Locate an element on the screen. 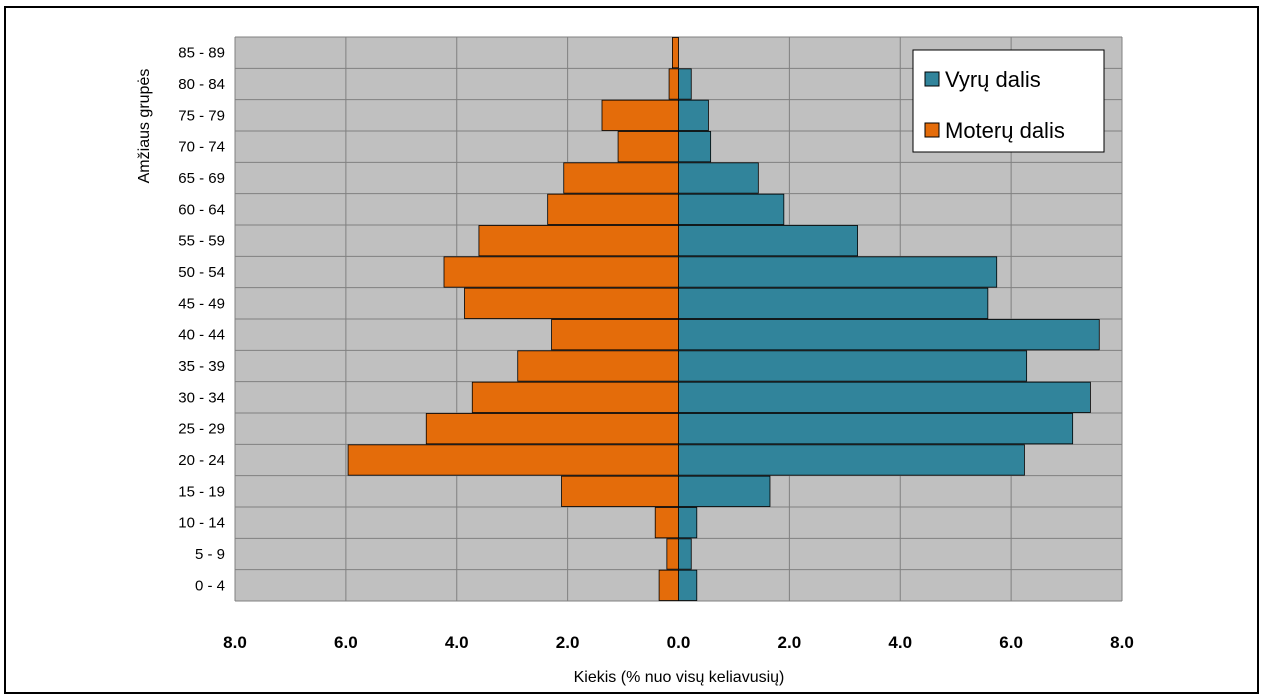 The width and height of the screenshot is (1268, 698). x-tick-label: 0.0 is located at coordinates (679, 642).